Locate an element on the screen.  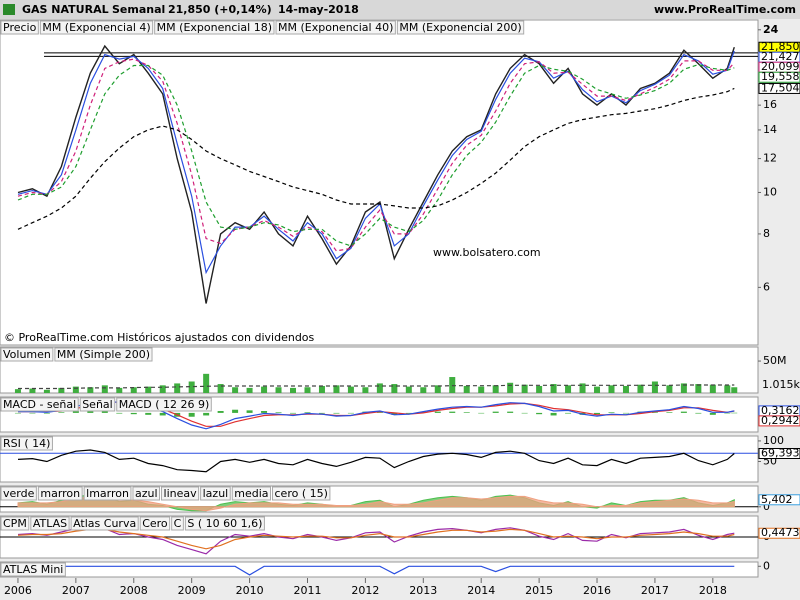
legend-label: lazul is located at coordinates (216, 493).